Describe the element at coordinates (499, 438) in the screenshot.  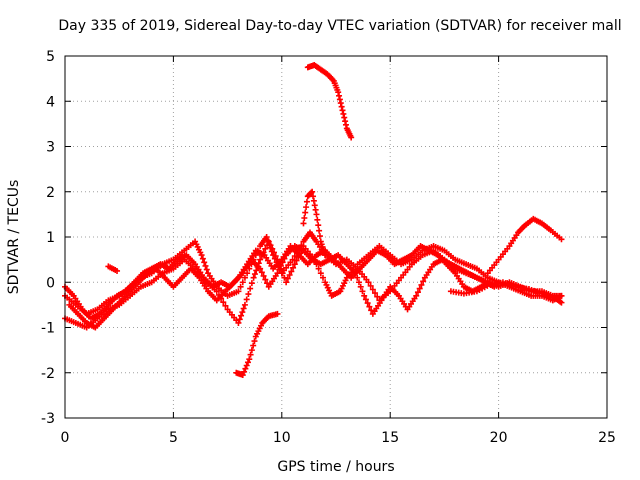
I see `x-tick-label: 20` at that location.